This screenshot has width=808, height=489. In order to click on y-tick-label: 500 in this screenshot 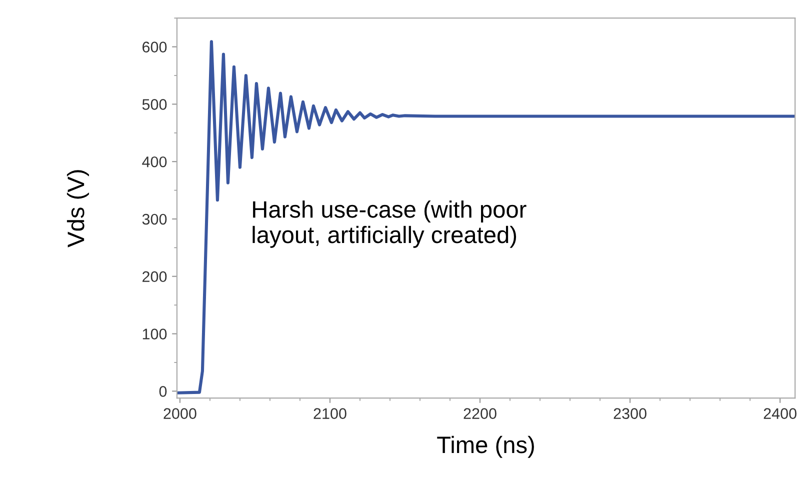, I will do `click(154, 104)`.